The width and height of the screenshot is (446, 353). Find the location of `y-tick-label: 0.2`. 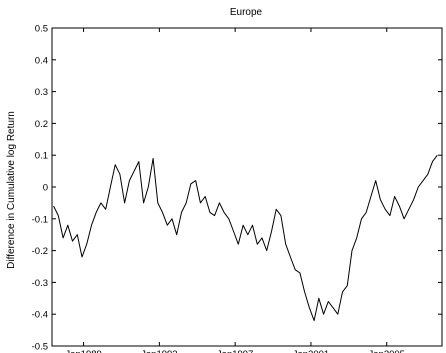

y-tick-label: 0.2 is located at coordinates (41, 124).